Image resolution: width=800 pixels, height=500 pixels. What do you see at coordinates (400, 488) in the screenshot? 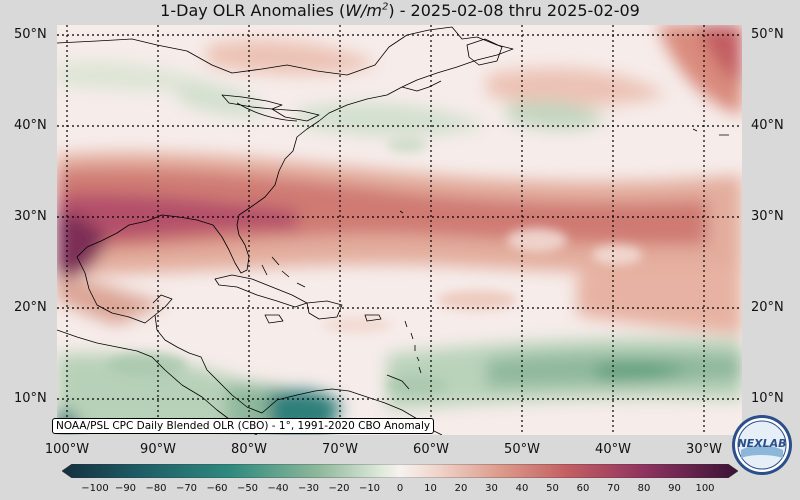
I see `colorbar-tick-label: 0` at bounding box center [400, 488].